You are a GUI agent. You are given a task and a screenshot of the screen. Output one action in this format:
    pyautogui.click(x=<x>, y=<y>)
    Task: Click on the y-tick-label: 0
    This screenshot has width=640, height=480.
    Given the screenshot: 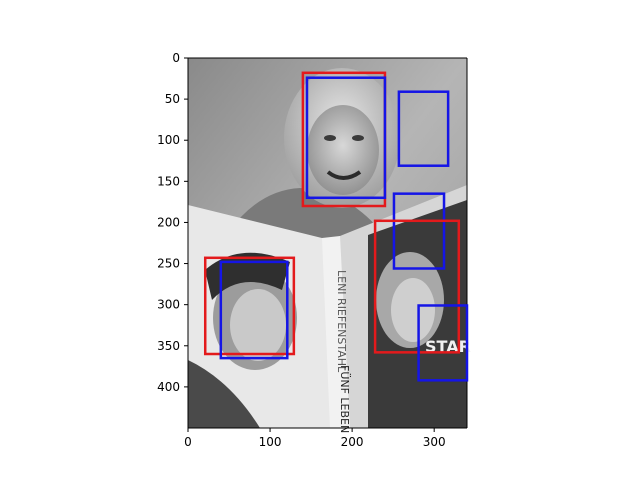 What is the action you would take?
    pyautogui.click(x=176, y=58)
    